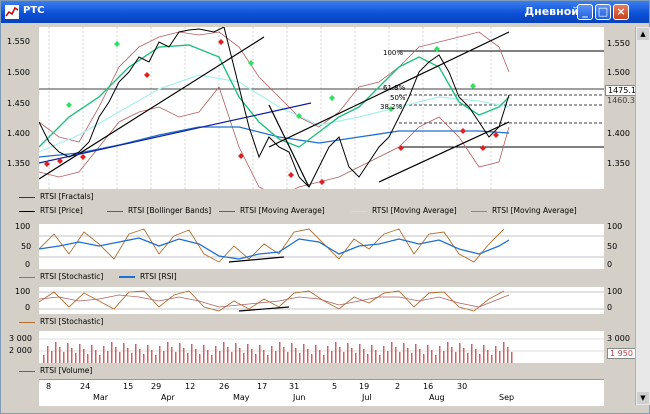  Describe the element at coordinates (128, 386) in the screenshot. I see `x-day-15: 15` at that location.